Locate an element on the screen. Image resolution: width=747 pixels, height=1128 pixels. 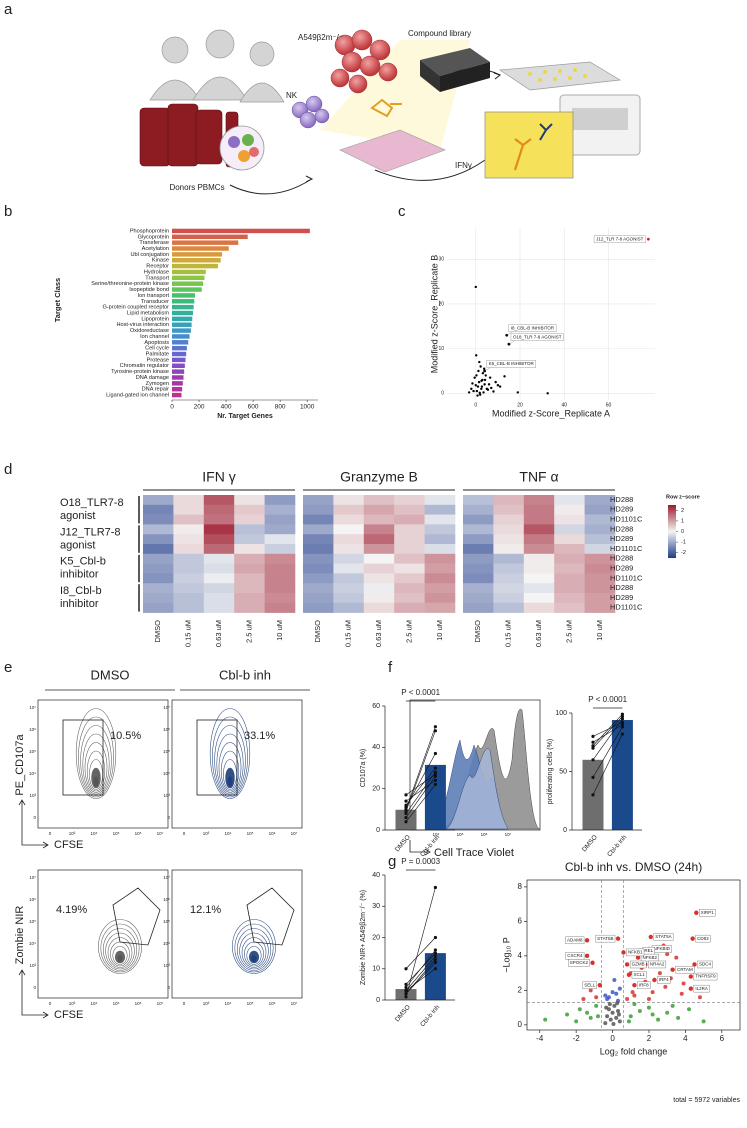
row-label: HD288 is located at coordinates (621, 558).